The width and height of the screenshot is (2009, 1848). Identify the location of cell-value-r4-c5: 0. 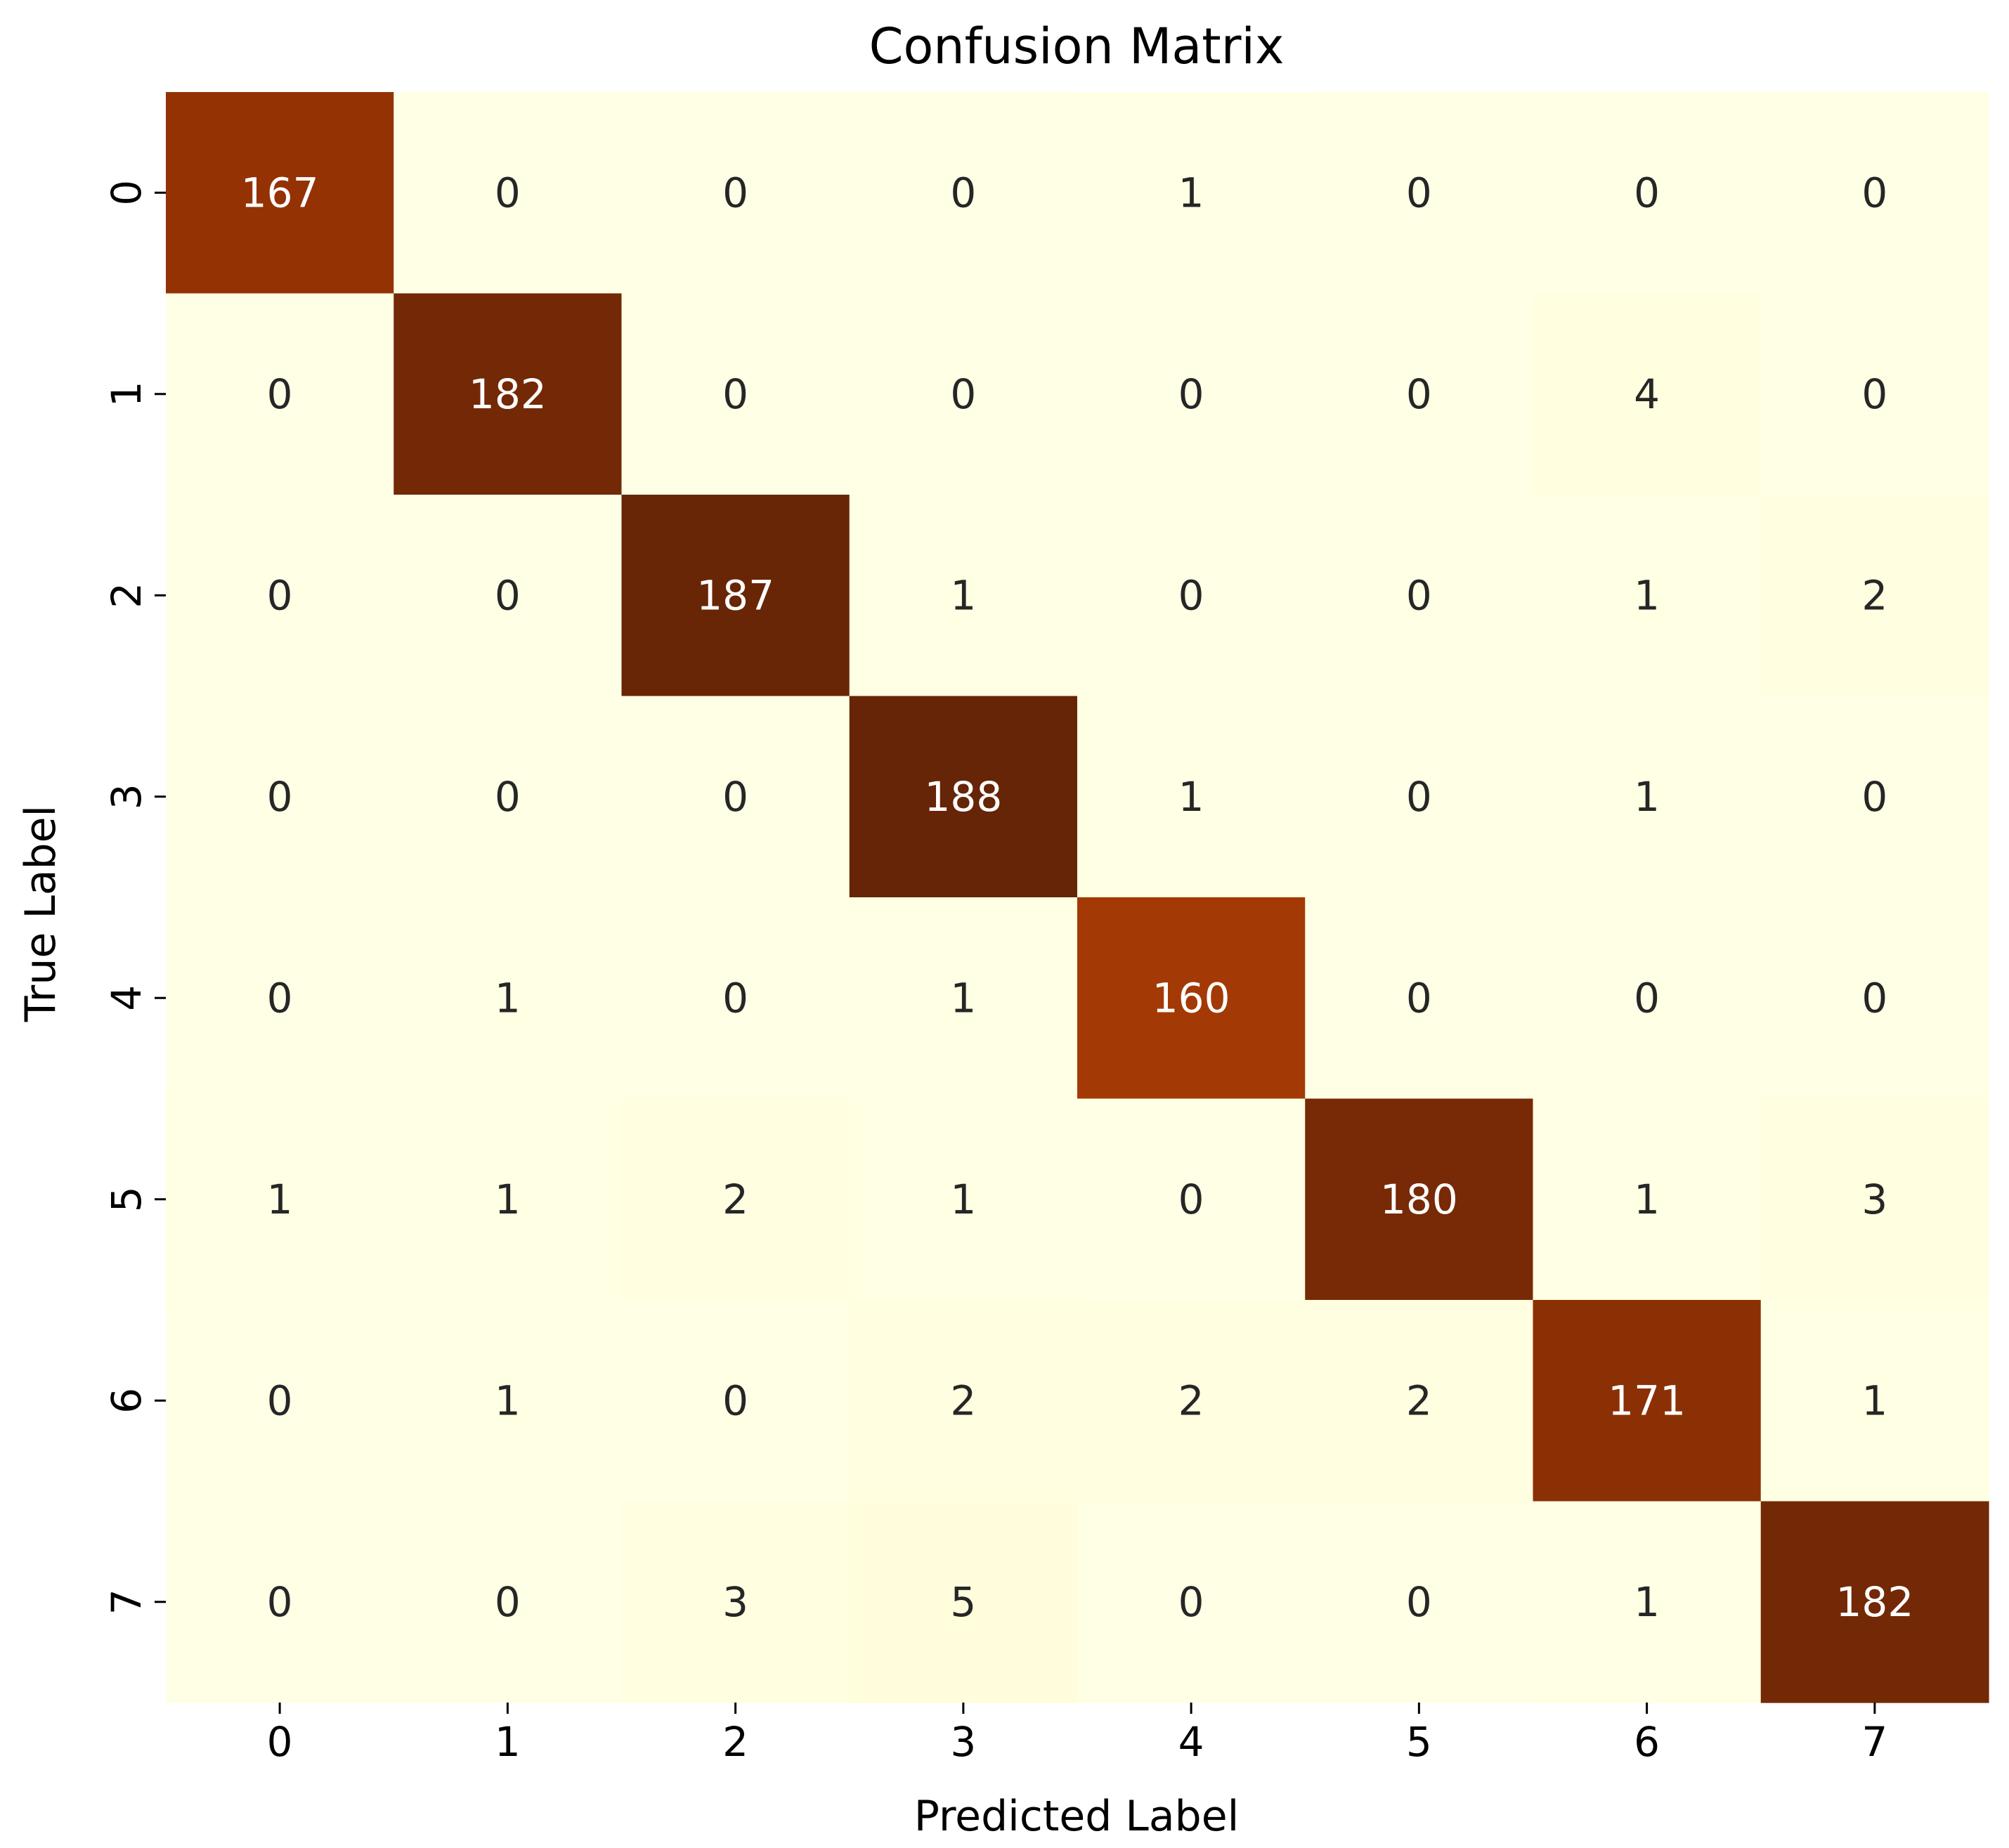
(1419, 998).